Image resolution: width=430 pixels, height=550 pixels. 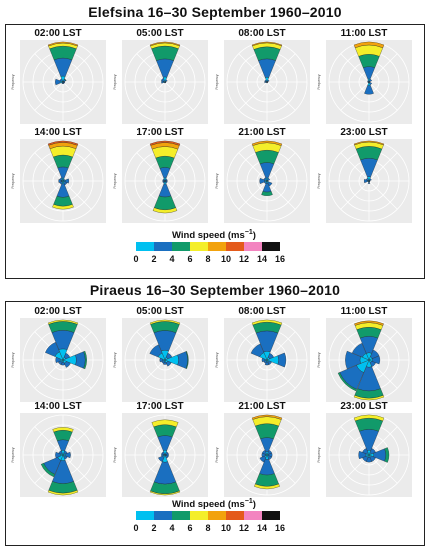 I want to click on legend-title-elefsina: Wind speed (ms−1), so click(x=214, y=235).